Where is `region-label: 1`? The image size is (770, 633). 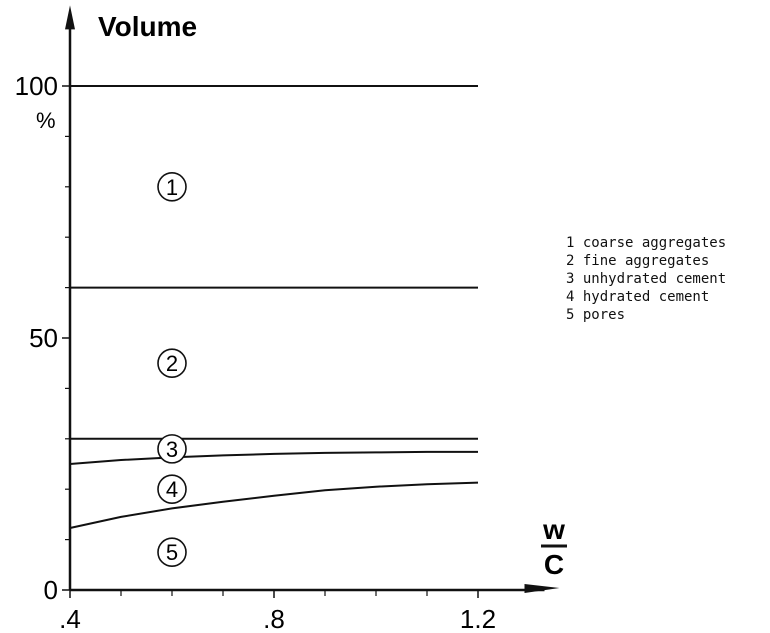
region-label: 1 is located at coordinates (172, 187).